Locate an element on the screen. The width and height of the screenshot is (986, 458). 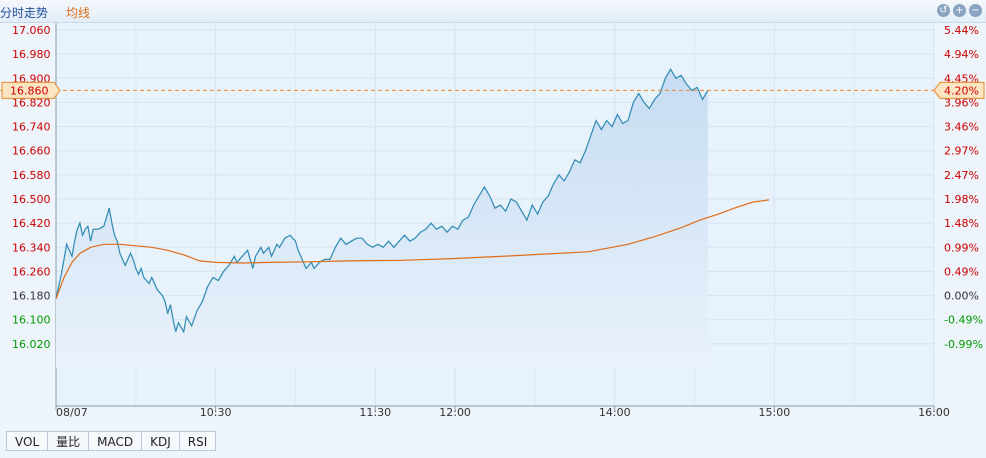
y-tick-label: 16.500 is located at coordinates (31, 199).